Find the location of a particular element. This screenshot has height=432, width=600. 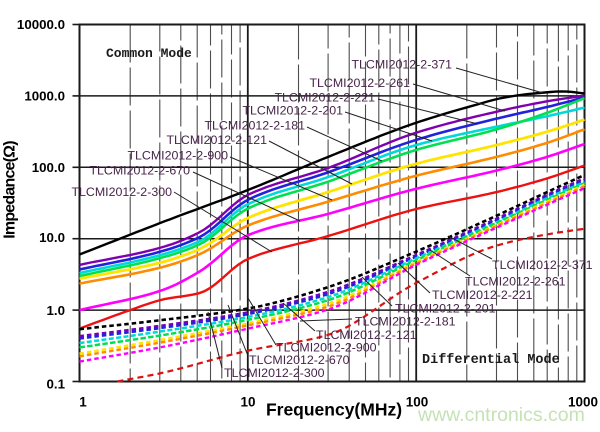

svg-text: Frequency(MHz) is located at coordinates (334, 410).